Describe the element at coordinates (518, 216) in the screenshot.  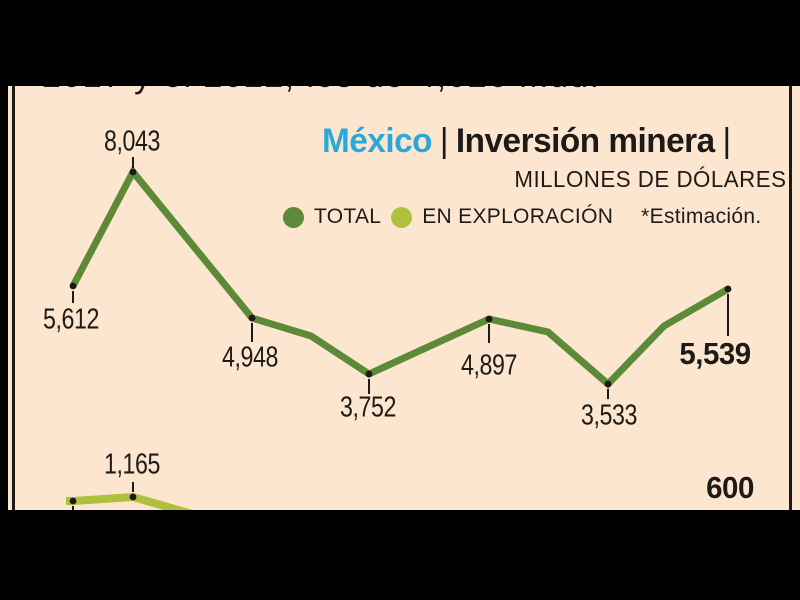
I see `legend-label-exploration: EN EXPLORACIÓN` at that location.